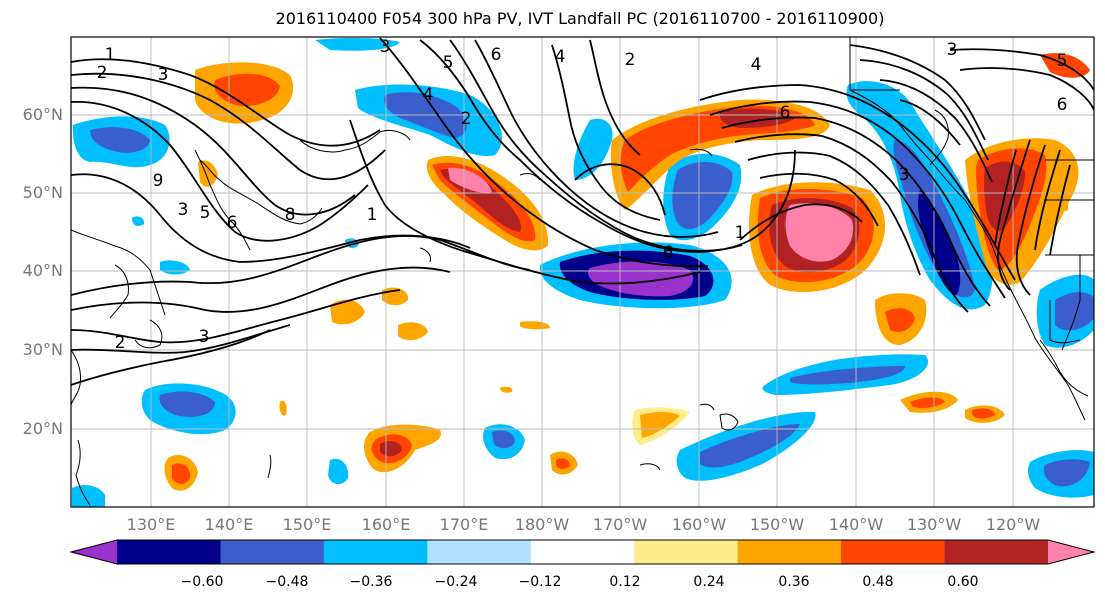 This screenshot has width=1105, height=601. What do you see at coordinates (540, 582) in the screenshot?
I see `colorbar-tick-label: −0.12` at bounding box center [540, 582].